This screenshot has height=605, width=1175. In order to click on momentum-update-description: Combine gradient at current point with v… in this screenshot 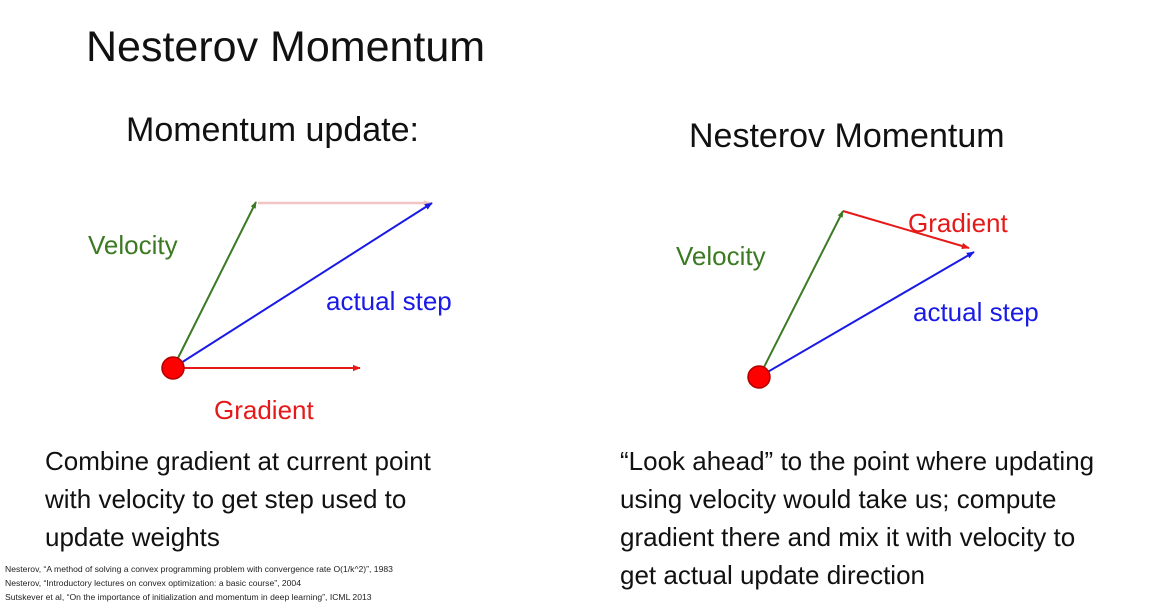, I will do `click(238, 499)`.